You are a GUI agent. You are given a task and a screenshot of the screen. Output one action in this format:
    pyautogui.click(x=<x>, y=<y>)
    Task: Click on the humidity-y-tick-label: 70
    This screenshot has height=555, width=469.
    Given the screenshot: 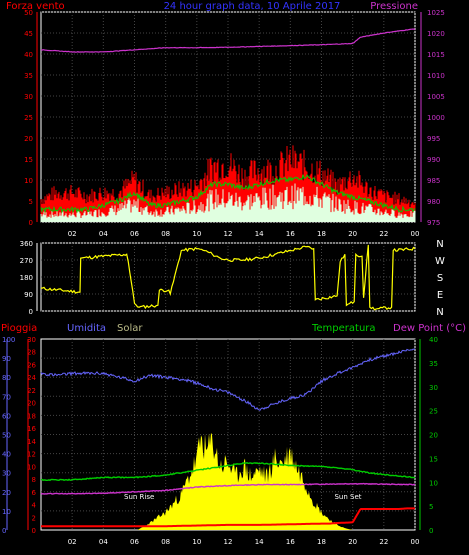 What is the action you would take?
    pyautogui.click(x=6, y=397)
    